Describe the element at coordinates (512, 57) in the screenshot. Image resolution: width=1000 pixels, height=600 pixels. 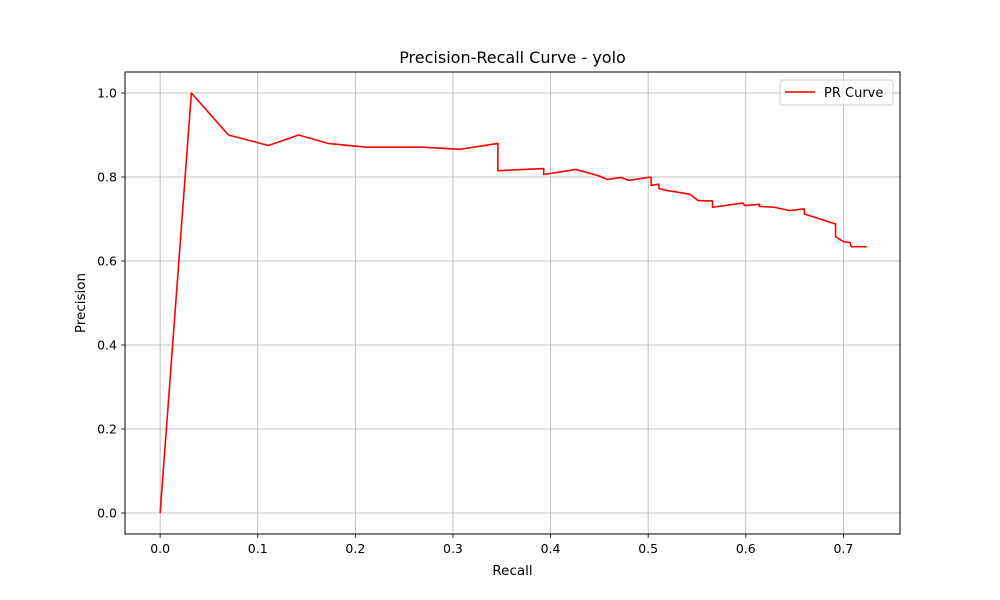
I see `chart-title: Precision-Recall Curve - yolo` at that location.